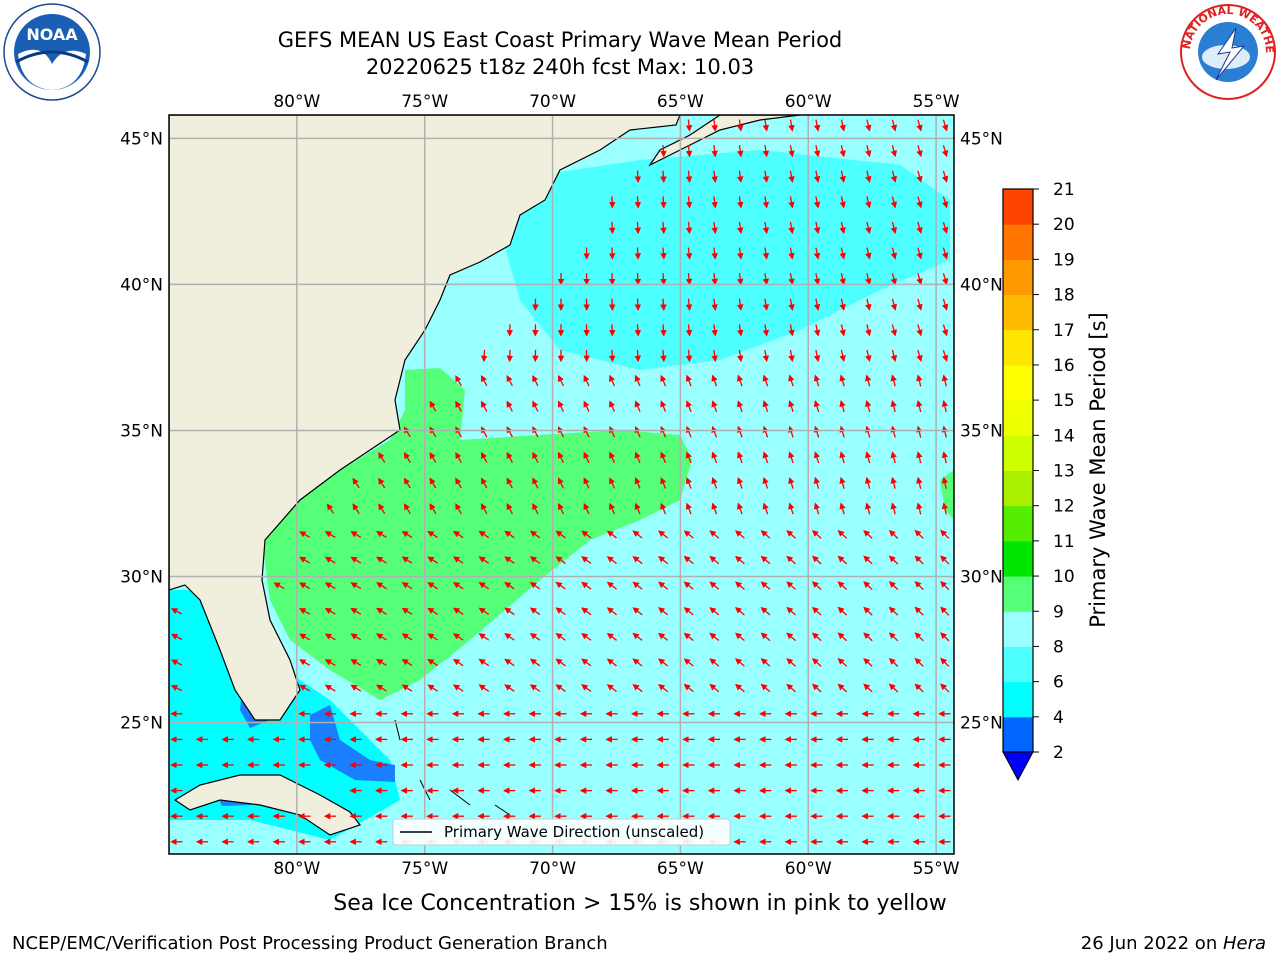  What do you see at coordinates (1098, 470) in the screenshot?
I see `colorbar-label: Primary Wave Mean Period [s]` at bounding box center [1098, 470].